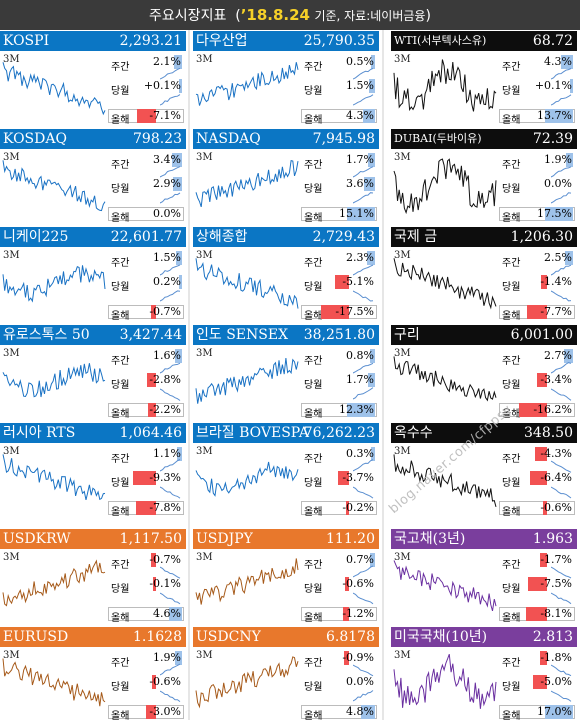  I want to click on week-change: 2.7%, so click(558, 355).